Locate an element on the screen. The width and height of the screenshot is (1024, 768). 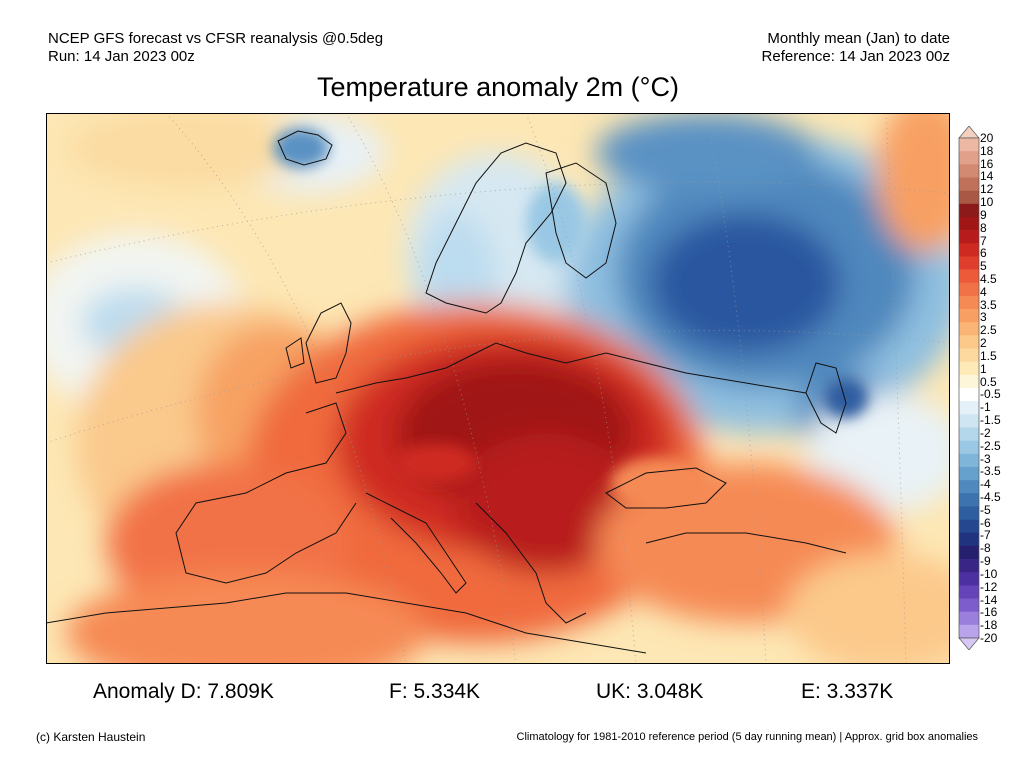
legend-label: 1.5 is located at coordinates (988, 355).